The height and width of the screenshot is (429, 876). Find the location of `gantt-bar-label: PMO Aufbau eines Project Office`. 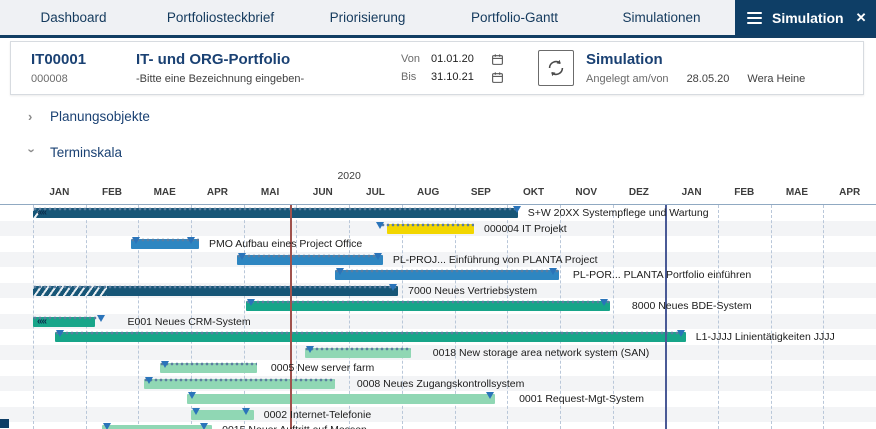

gantt-bar-label: PMO Aufbau eines Project Office is located at coordinates (285, 244).